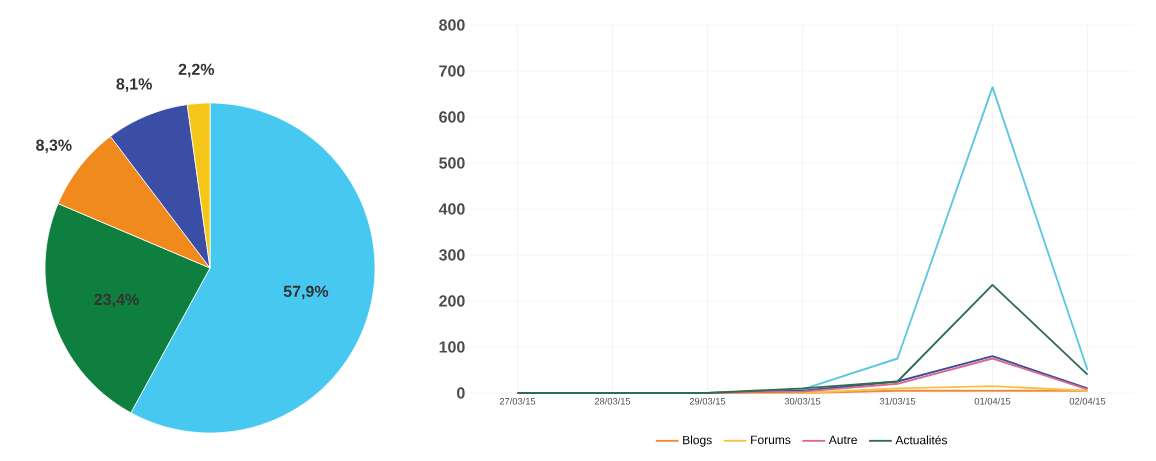 The height and width of the screenshot is (461, 1156). I want to click on x-tick-label: 01/04/15, so click(992, 401).